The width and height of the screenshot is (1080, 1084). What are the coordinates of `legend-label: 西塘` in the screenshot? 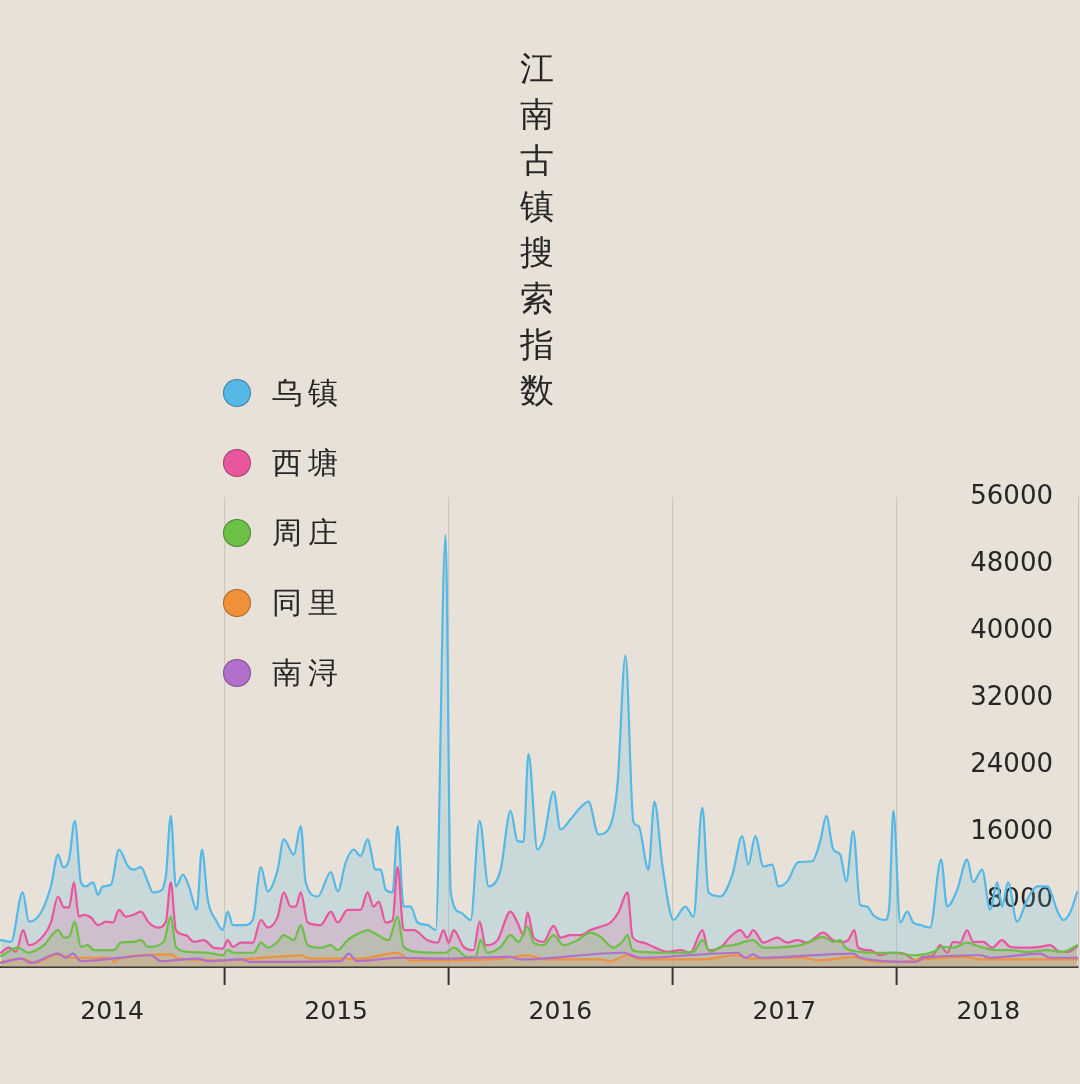 It's located at (308, 462).